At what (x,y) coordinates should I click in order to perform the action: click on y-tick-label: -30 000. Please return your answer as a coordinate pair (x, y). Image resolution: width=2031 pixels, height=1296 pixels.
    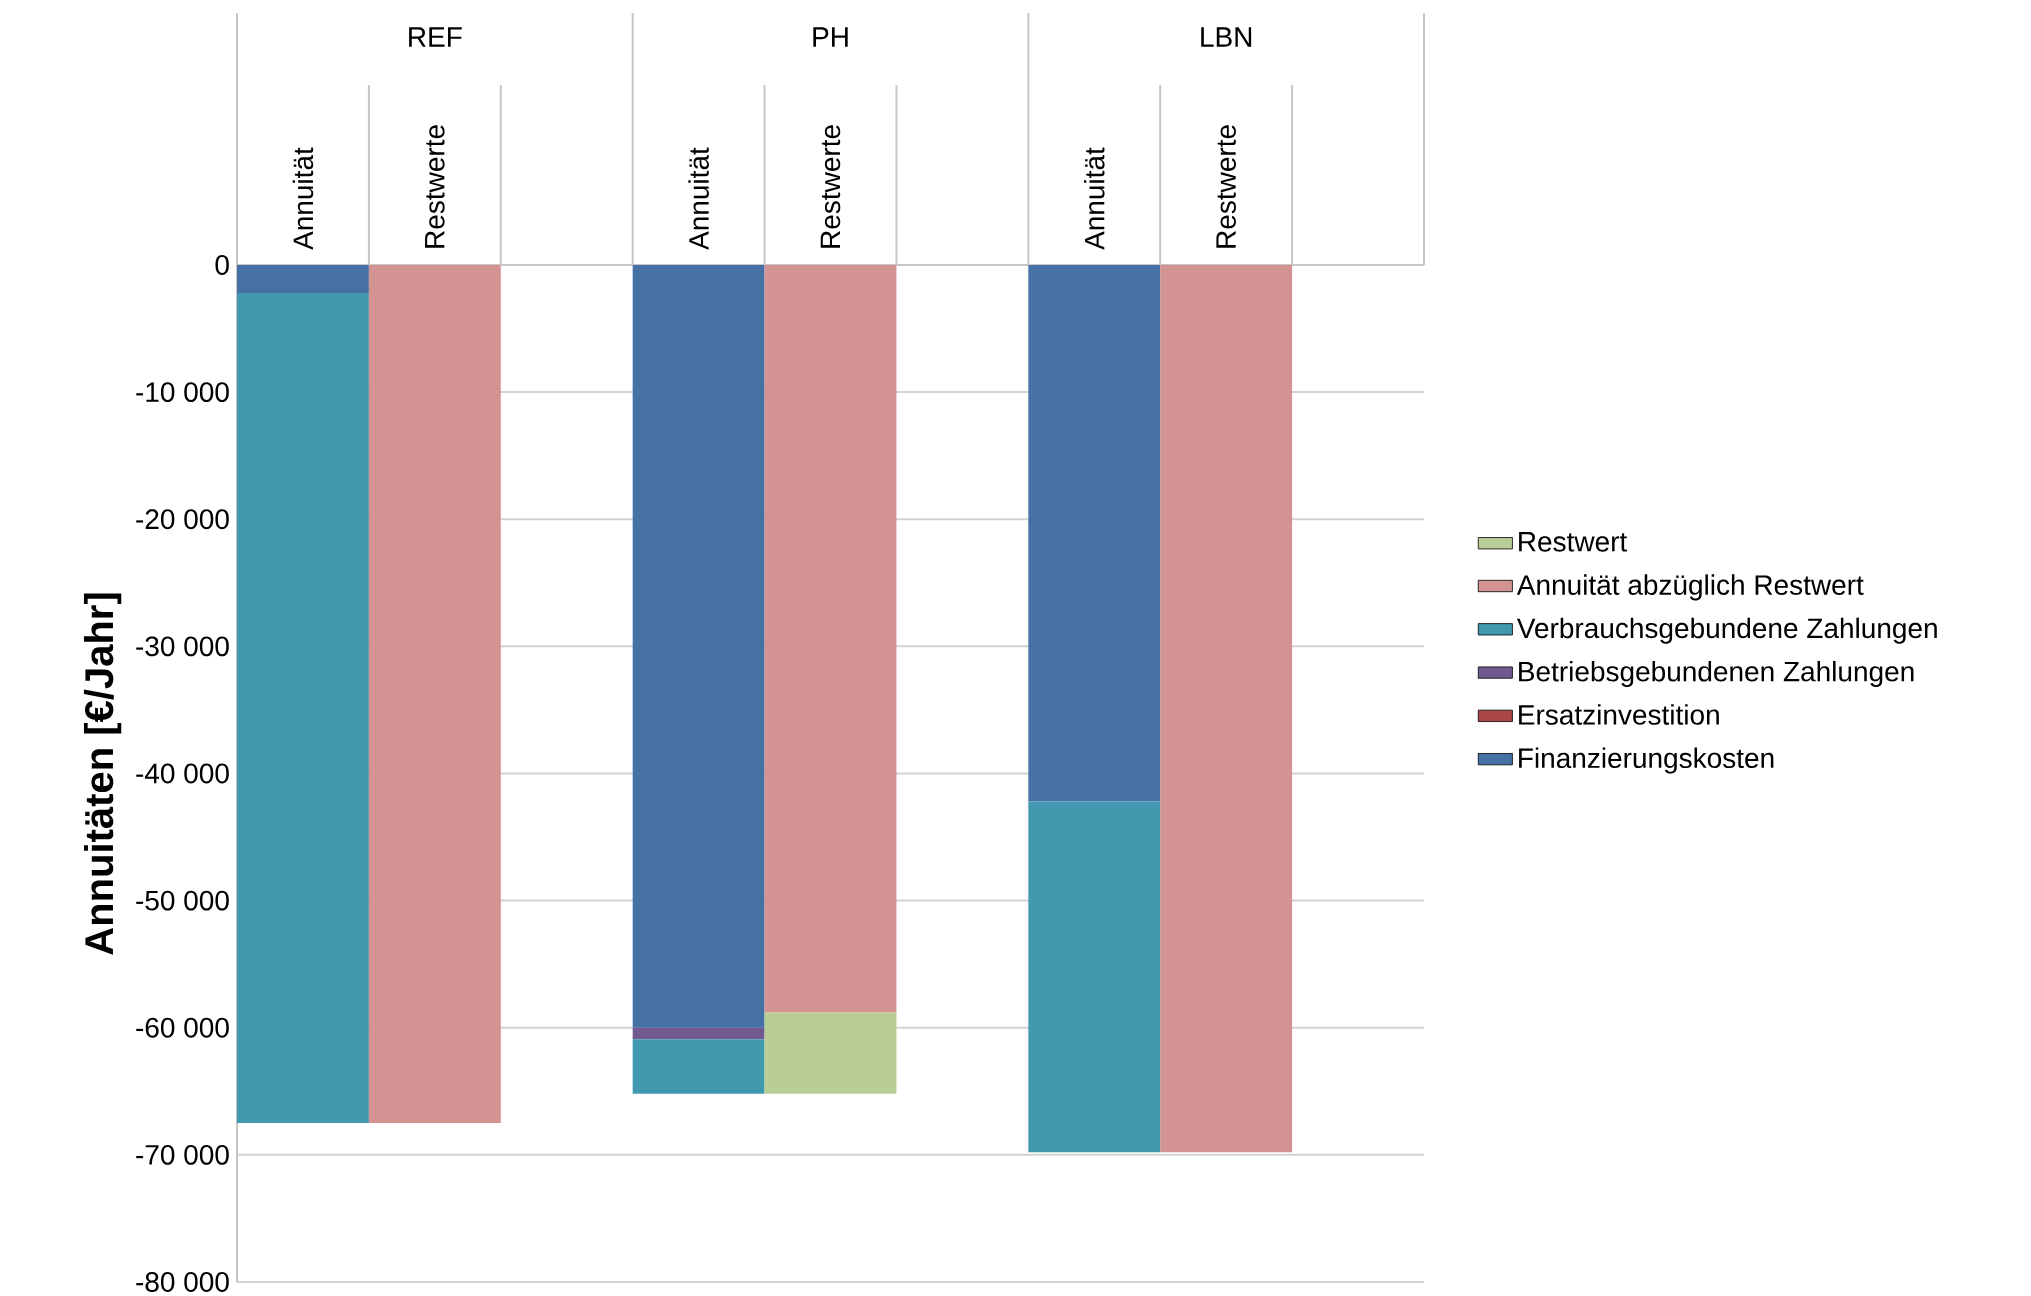
    Looking at the image, I should click on (182, 646).